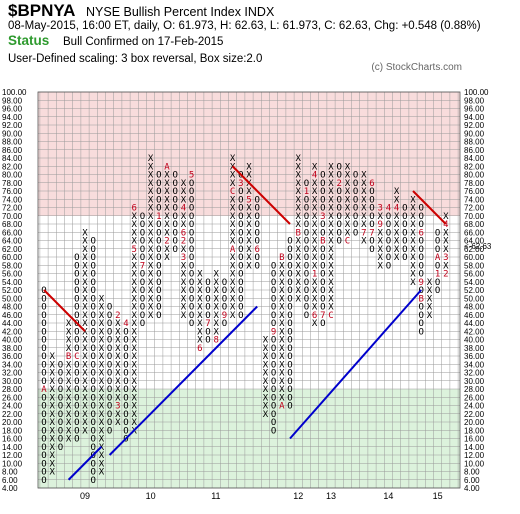  Describe the element at coordinates (12, 455) in the screenshot. I see `y-tick-label-left: 12.00` at that location.